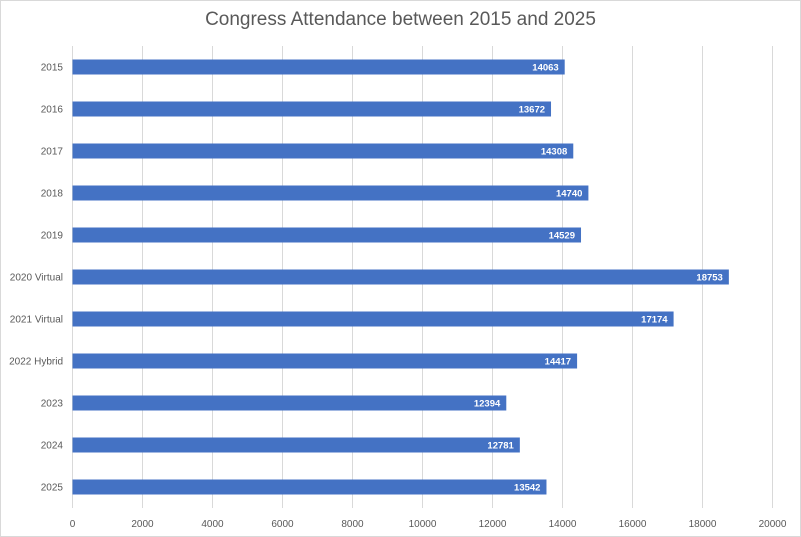 This screenshot has width=801, height=537. Describe the element at coordinates (709, 278) in the screenshot. I see `data-label: 18753` at that location.